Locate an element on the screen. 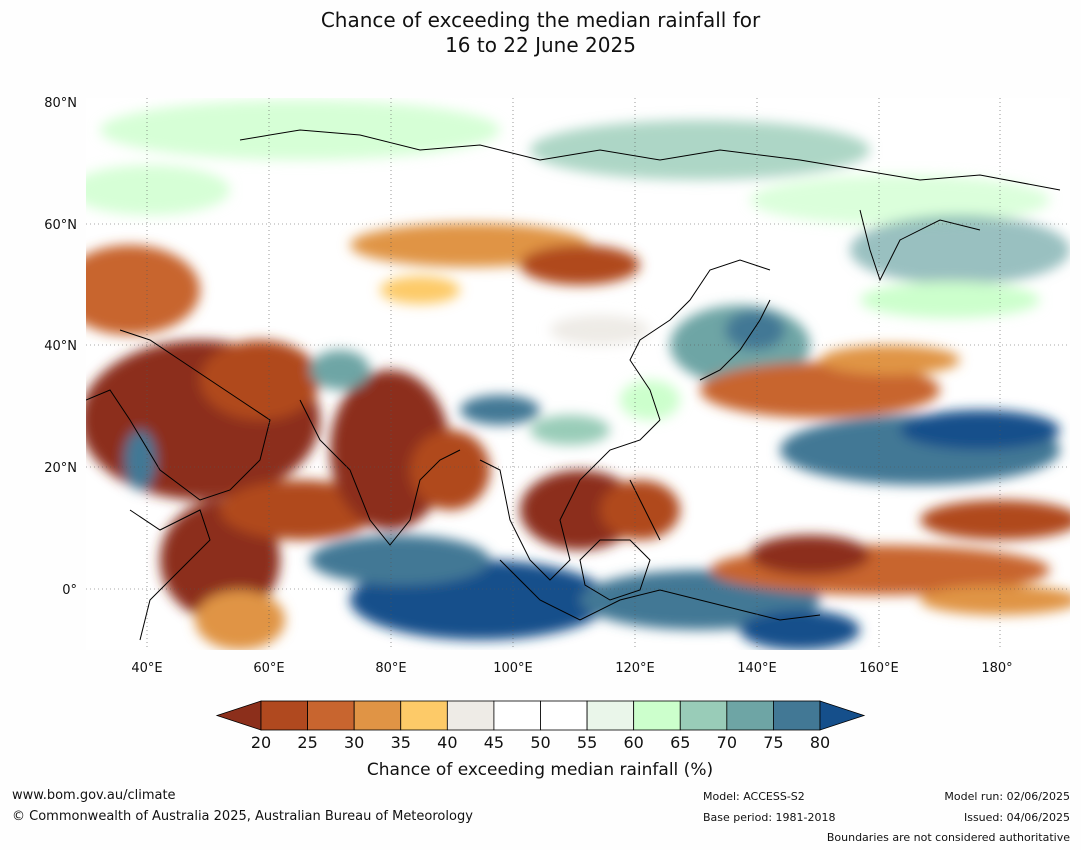  lon-tick-label: 60°E is located at coordinates (268, 668).